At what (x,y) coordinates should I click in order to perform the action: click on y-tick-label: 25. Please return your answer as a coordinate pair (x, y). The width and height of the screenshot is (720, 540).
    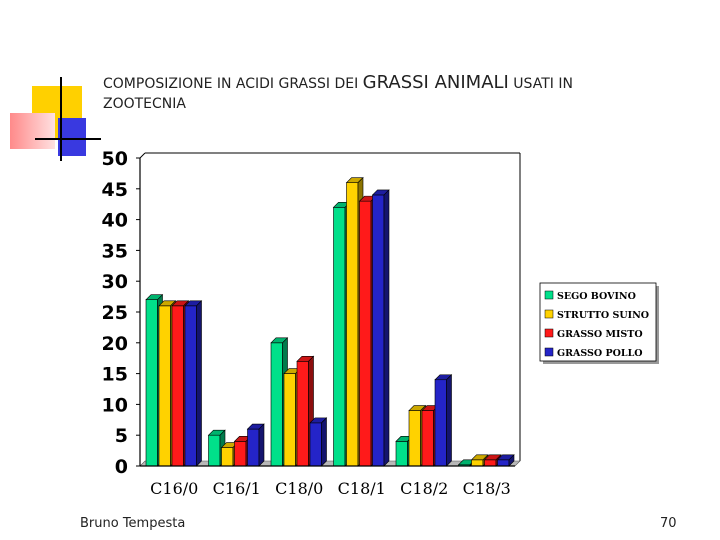
    Looking at the image, I should click on (115, 313).